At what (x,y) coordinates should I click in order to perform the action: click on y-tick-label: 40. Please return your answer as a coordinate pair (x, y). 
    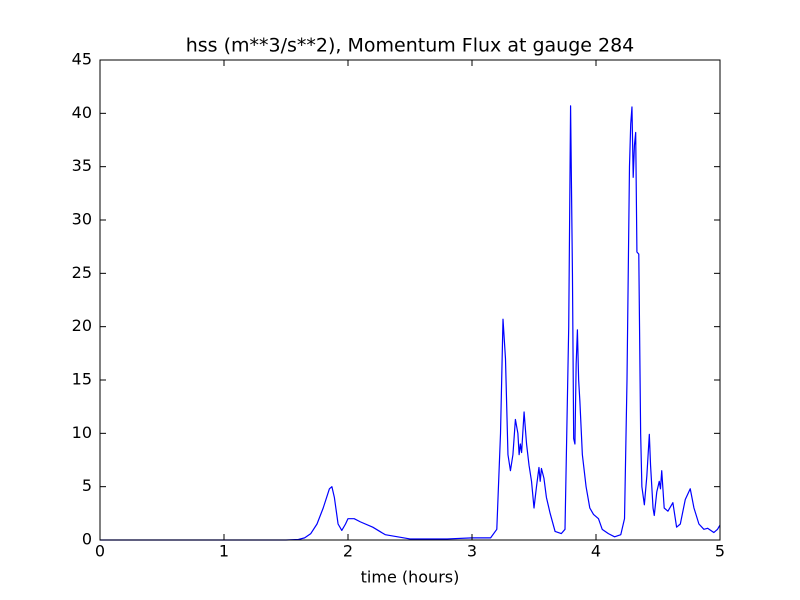
    Looking at the image, I should click on (82, 112).